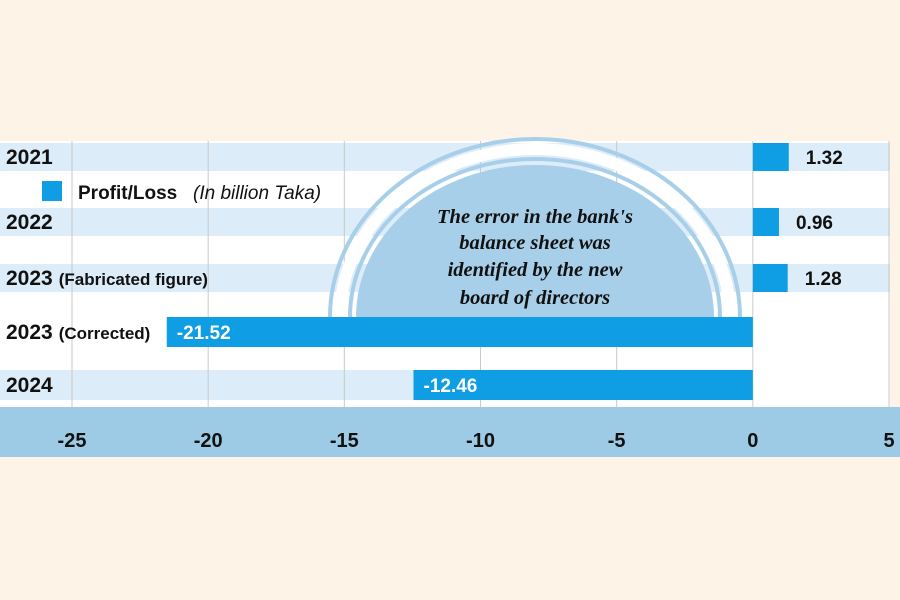 The image size is (900, 600). Describe the element at coordinates (208, 441) in the screenshot. I see `x-tick-label: -20` at that location.